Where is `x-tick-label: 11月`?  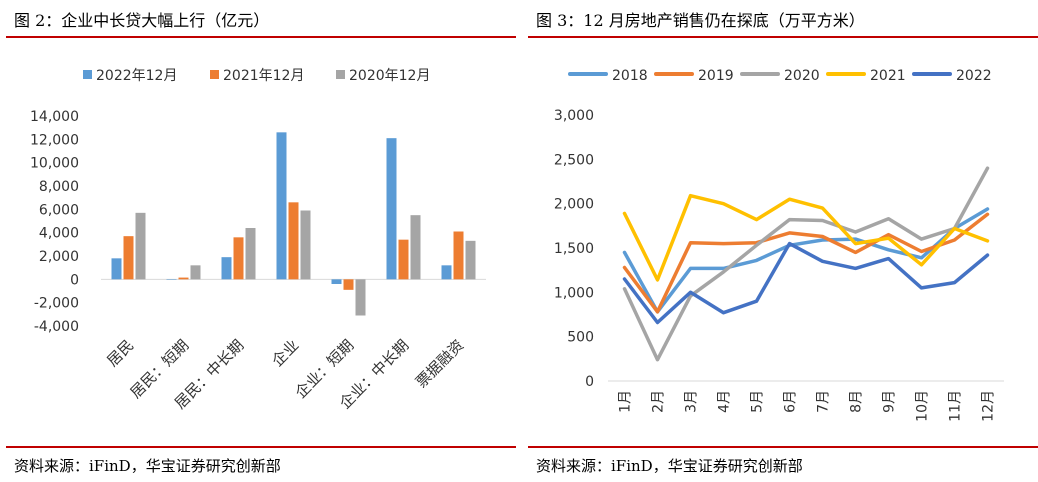 x-tick-label: 11月 is located at coordinates (956, 406).